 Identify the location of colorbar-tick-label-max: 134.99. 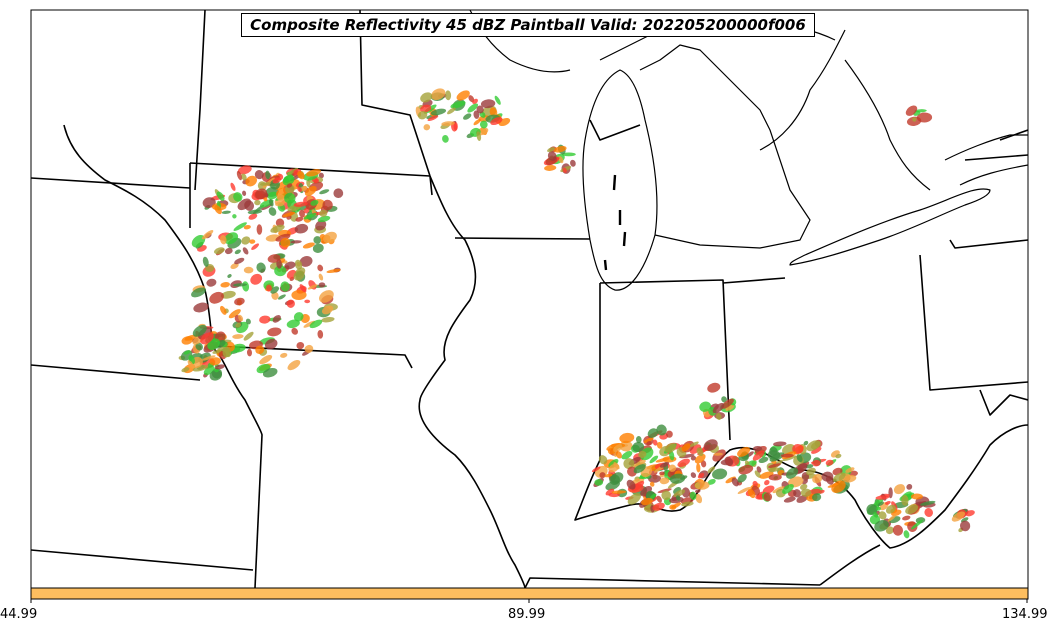
(1025, 614).